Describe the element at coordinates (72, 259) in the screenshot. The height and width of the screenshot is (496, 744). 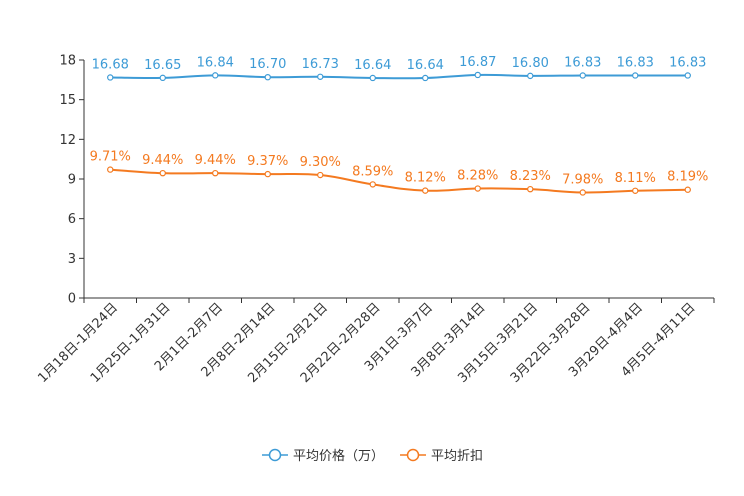
I see `y-tick-label: 3` at that location.